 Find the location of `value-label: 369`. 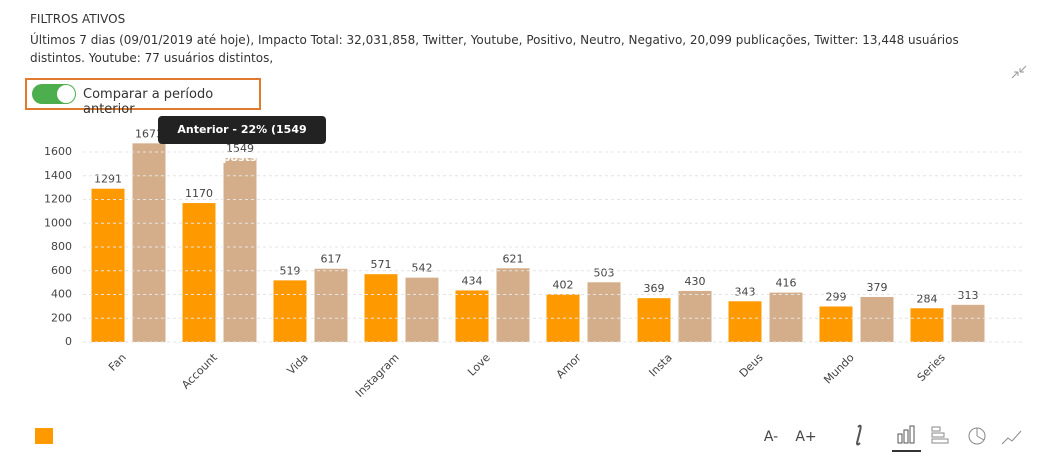

value-label: 369 is located at coordinates (654, 288).